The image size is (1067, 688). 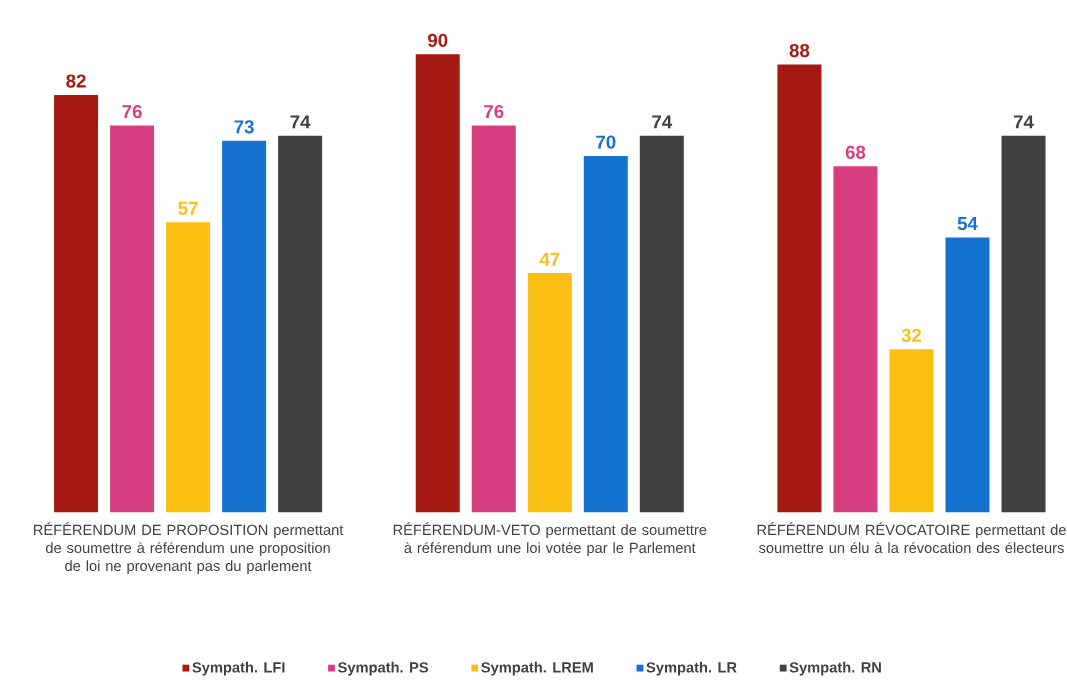 What do you see at coordinates (383, 668) in the screenshot?
I see `legend-label: Sympath. PS` at bounding box center [383, 668].